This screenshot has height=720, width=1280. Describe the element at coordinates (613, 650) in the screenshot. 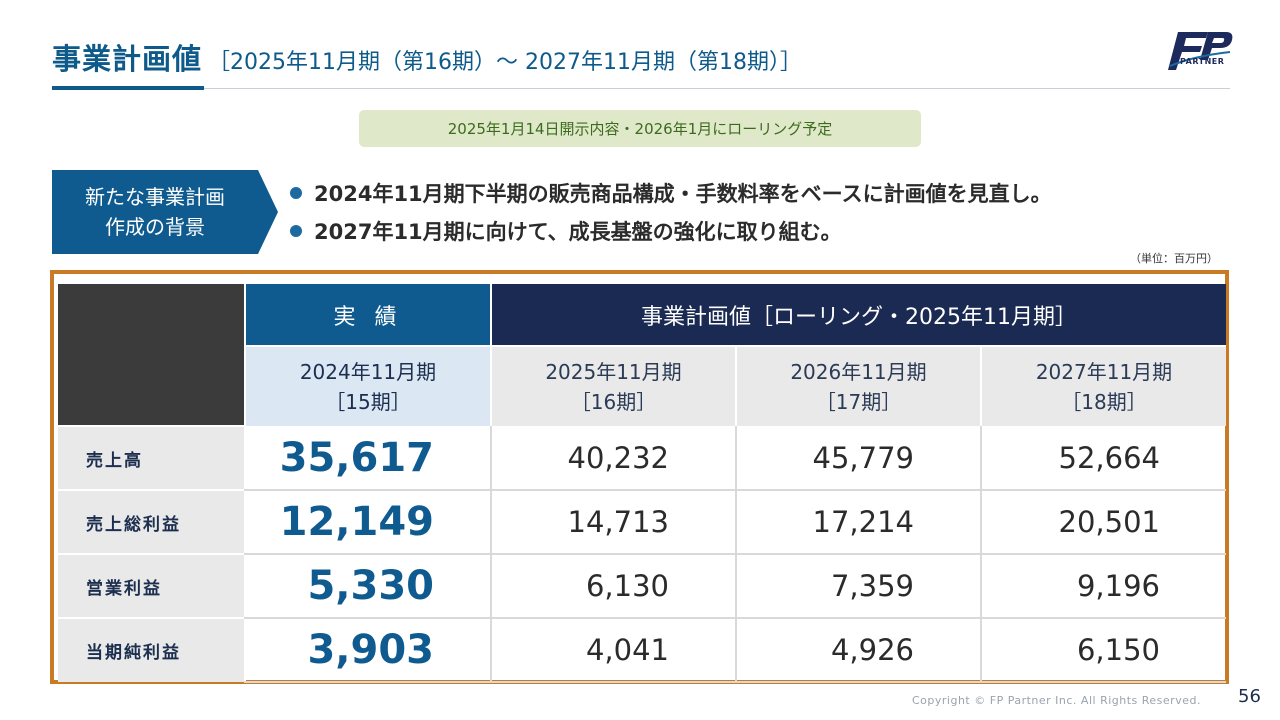

I see `plan-value: 4,041` at that location.